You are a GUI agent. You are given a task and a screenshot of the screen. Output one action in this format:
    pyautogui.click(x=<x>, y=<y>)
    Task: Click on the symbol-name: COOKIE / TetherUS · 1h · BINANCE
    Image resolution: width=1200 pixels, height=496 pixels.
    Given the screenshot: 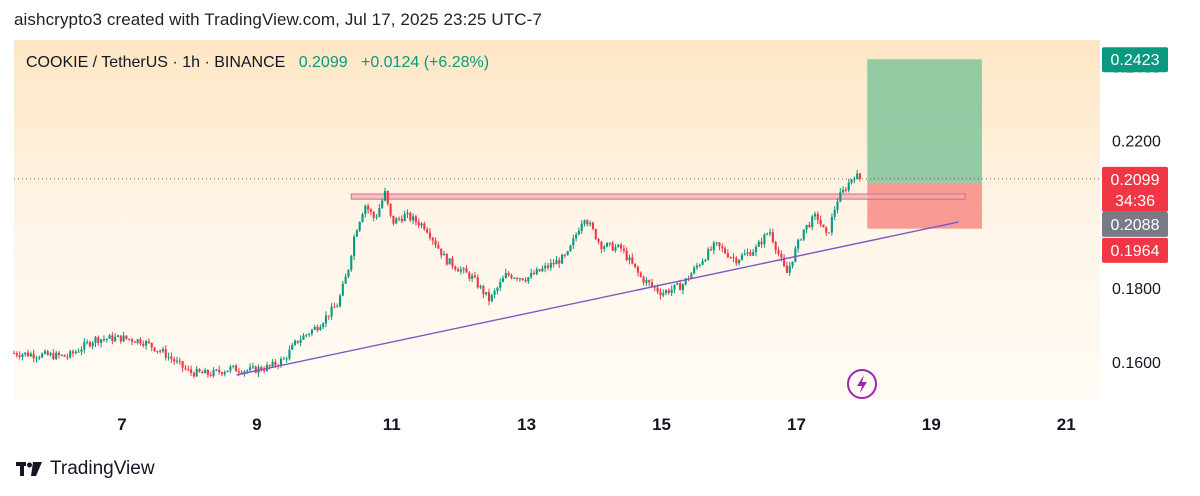 What is the action you would take?
    pyautogui.click(x=156, y=62)
    